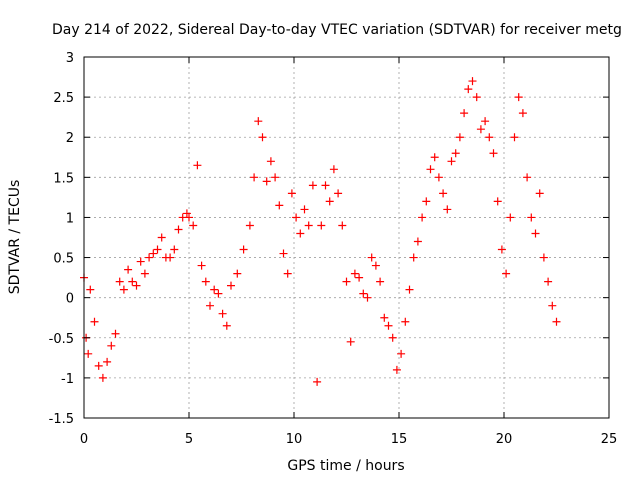 Image resolution: width=640 pixels, height=485 pixels. What do you see at coordinates (70, 138) in the screenshot?
I see `y-tick-label: 2` at bounding box center [70, 138].